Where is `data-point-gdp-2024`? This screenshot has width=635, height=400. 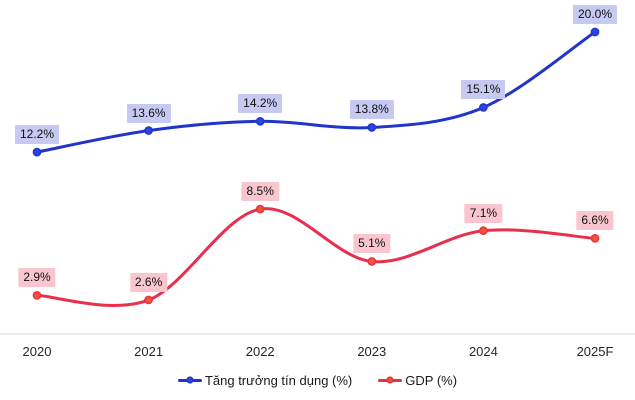 data-point-gdp-2024 is located at coordinates (483, 231).